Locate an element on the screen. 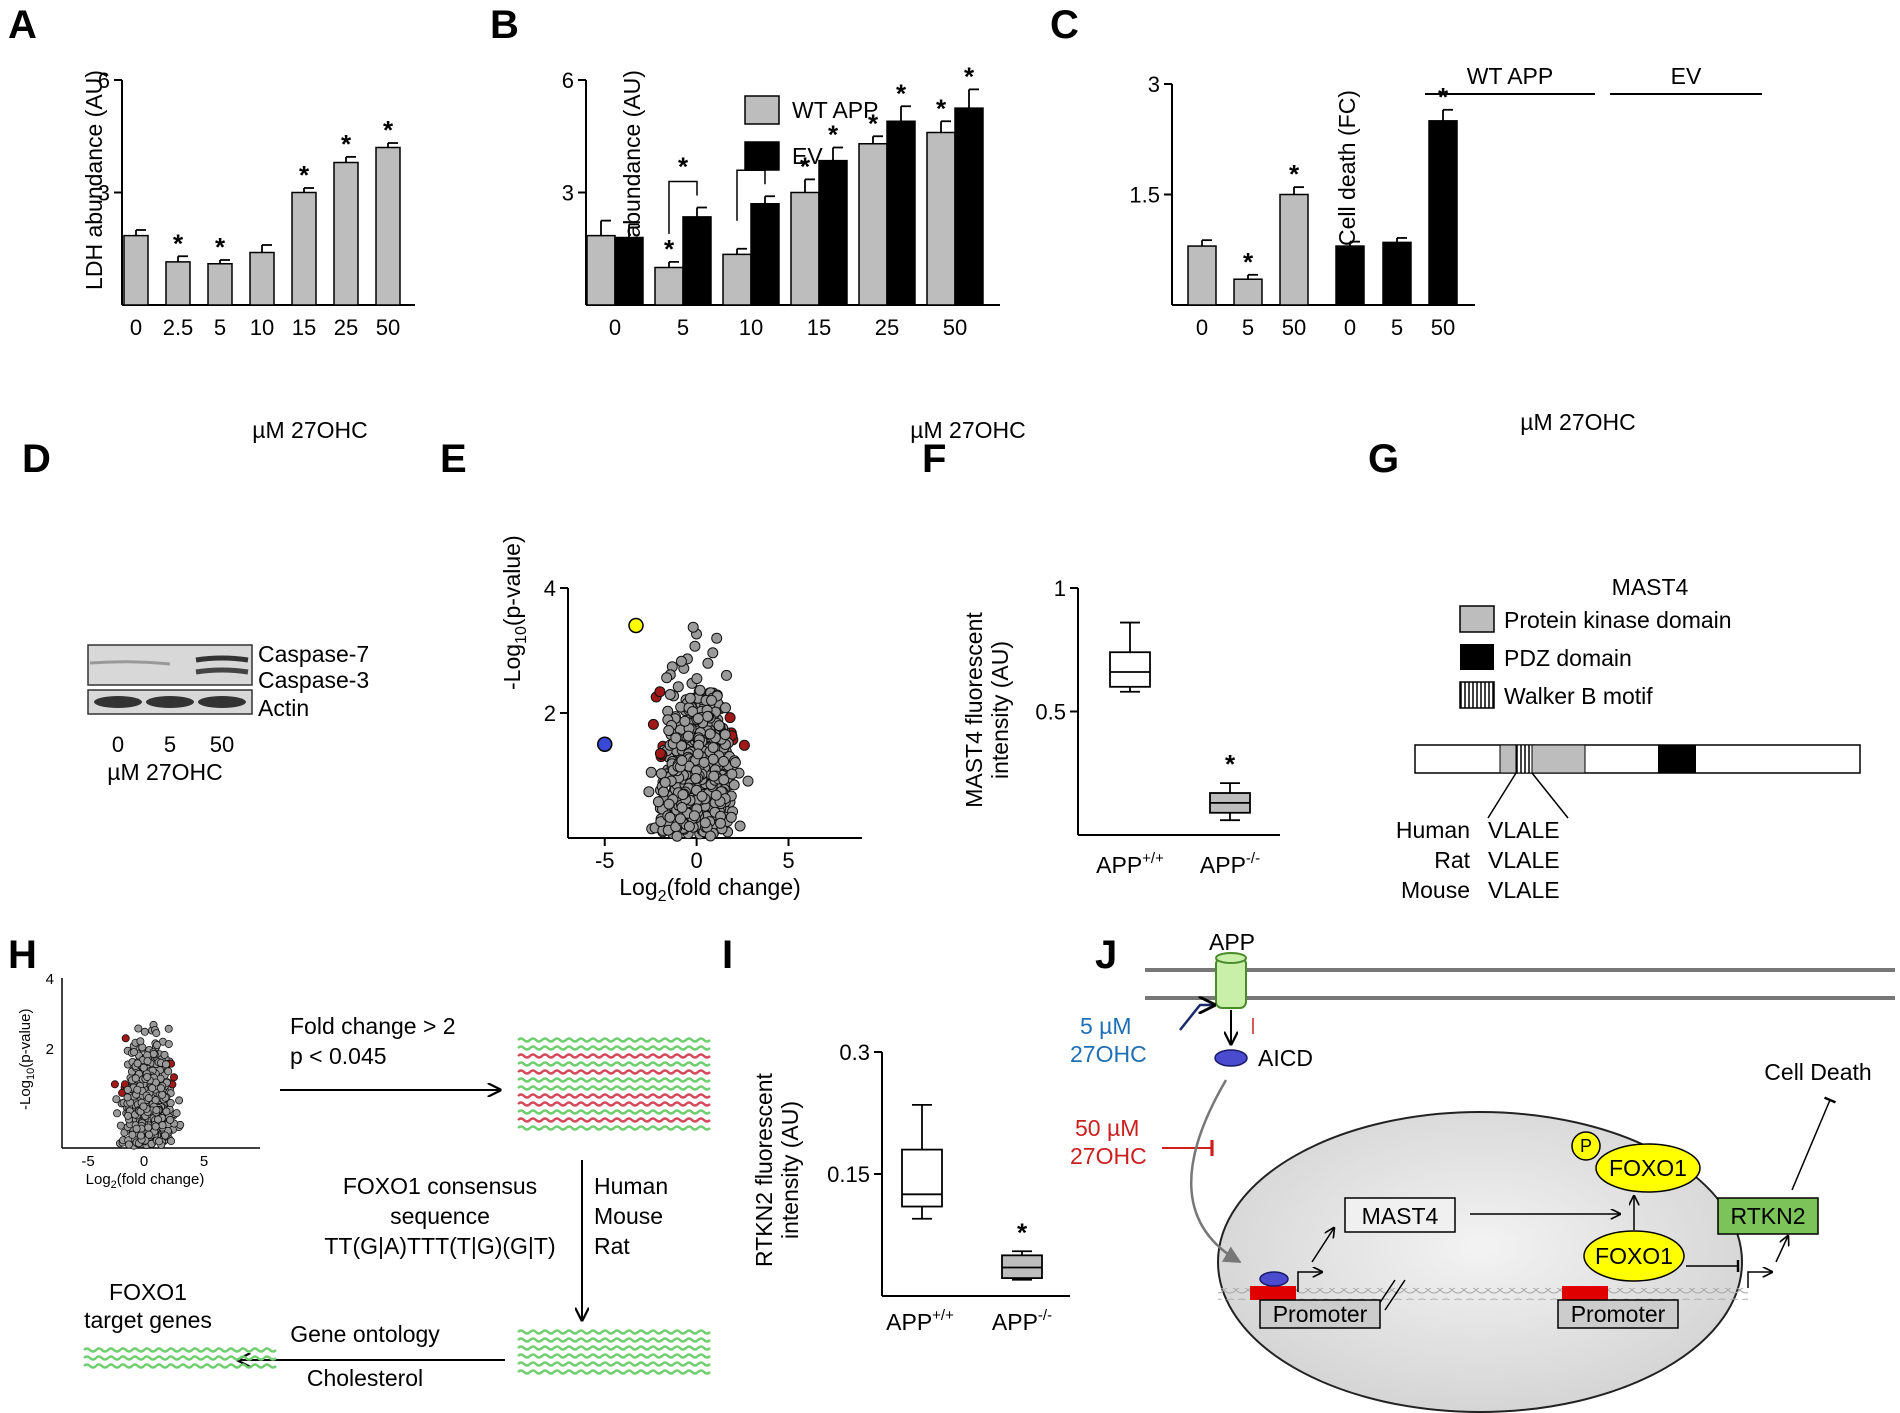 The width and height of the screenshot is (1900, 1413). blot-lane-50: 50 is located at coordinates (222, 744).